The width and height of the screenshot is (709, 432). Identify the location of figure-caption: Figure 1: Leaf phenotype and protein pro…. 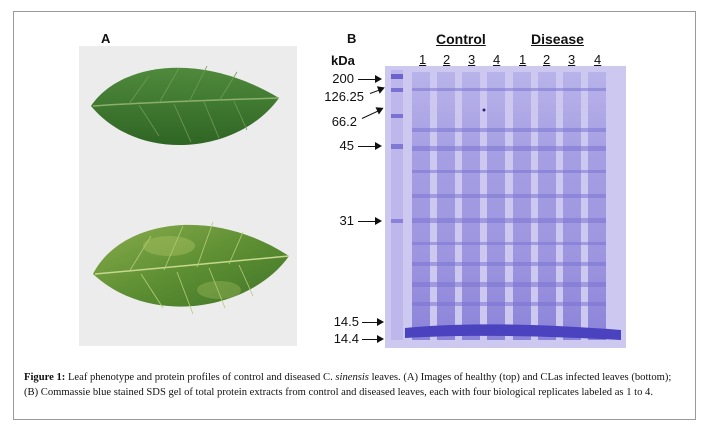
(356, 385).